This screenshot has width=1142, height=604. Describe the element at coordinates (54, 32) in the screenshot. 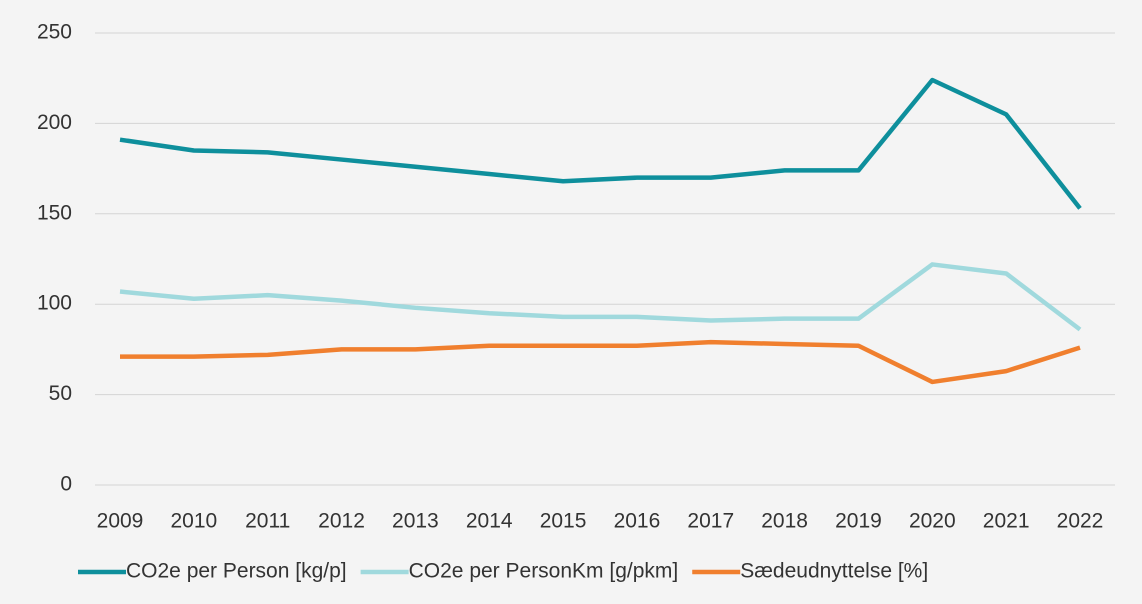

I see `y-tick-label: 250` at that location.